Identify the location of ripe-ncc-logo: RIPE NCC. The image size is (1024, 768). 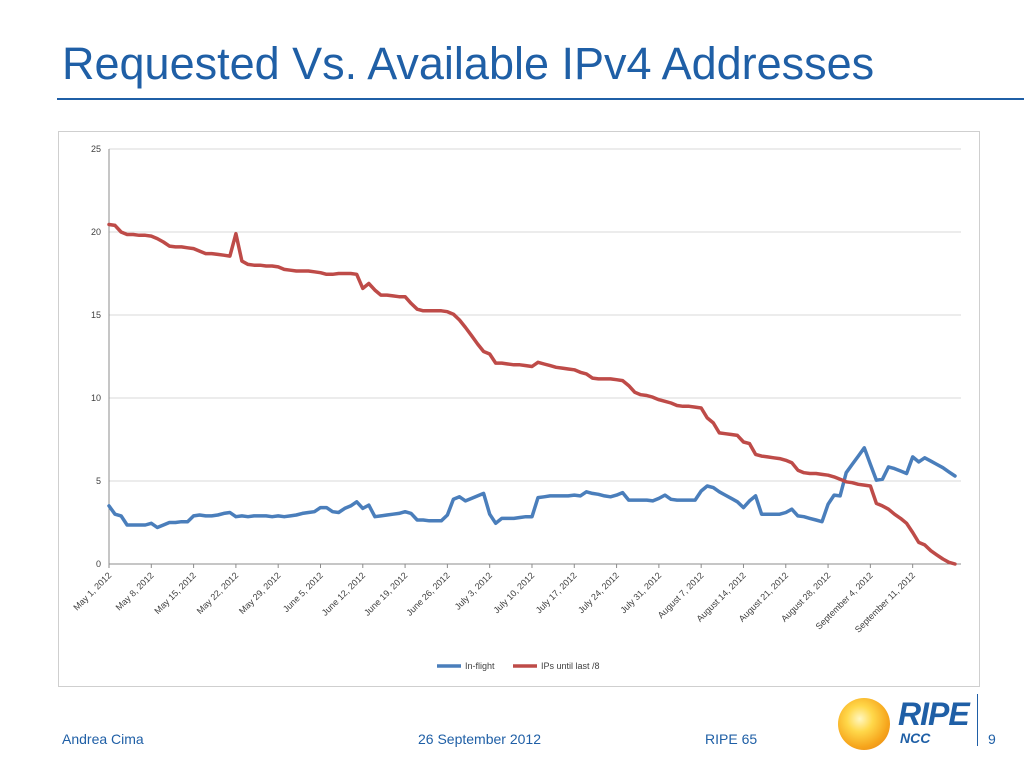
(908, 724).